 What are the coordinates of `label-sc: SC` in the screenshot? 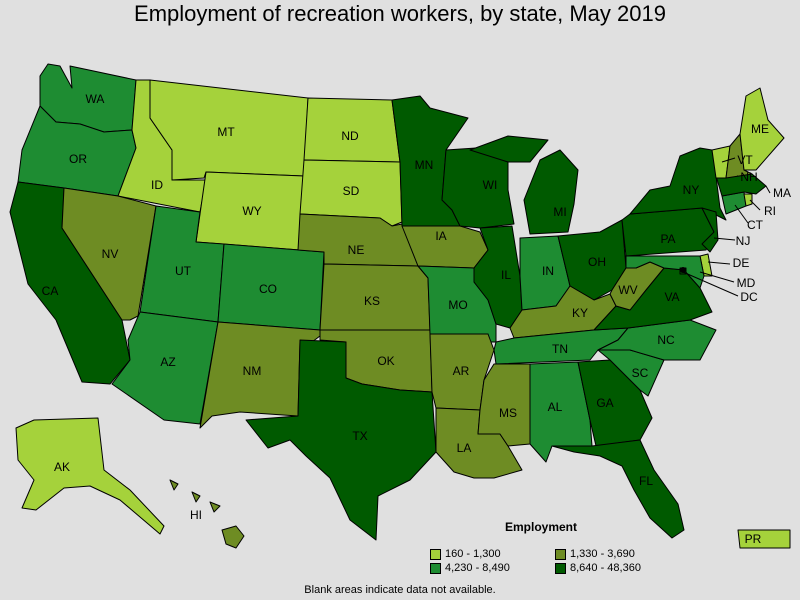 It's located at (640, 373).